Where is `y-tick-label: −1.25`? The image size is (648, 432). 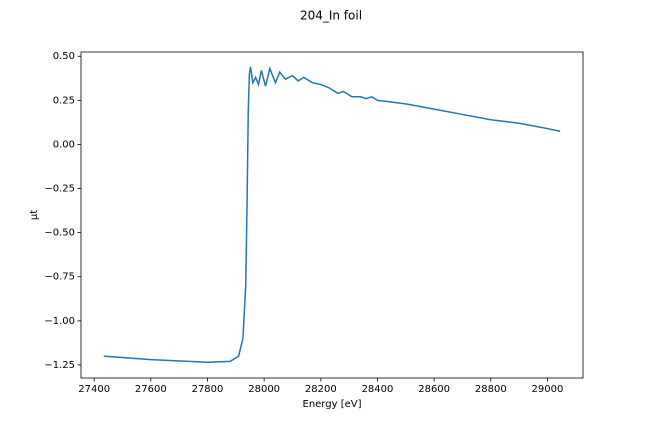
y-tick-label: −1.25 is located at coordinates (59, 365).